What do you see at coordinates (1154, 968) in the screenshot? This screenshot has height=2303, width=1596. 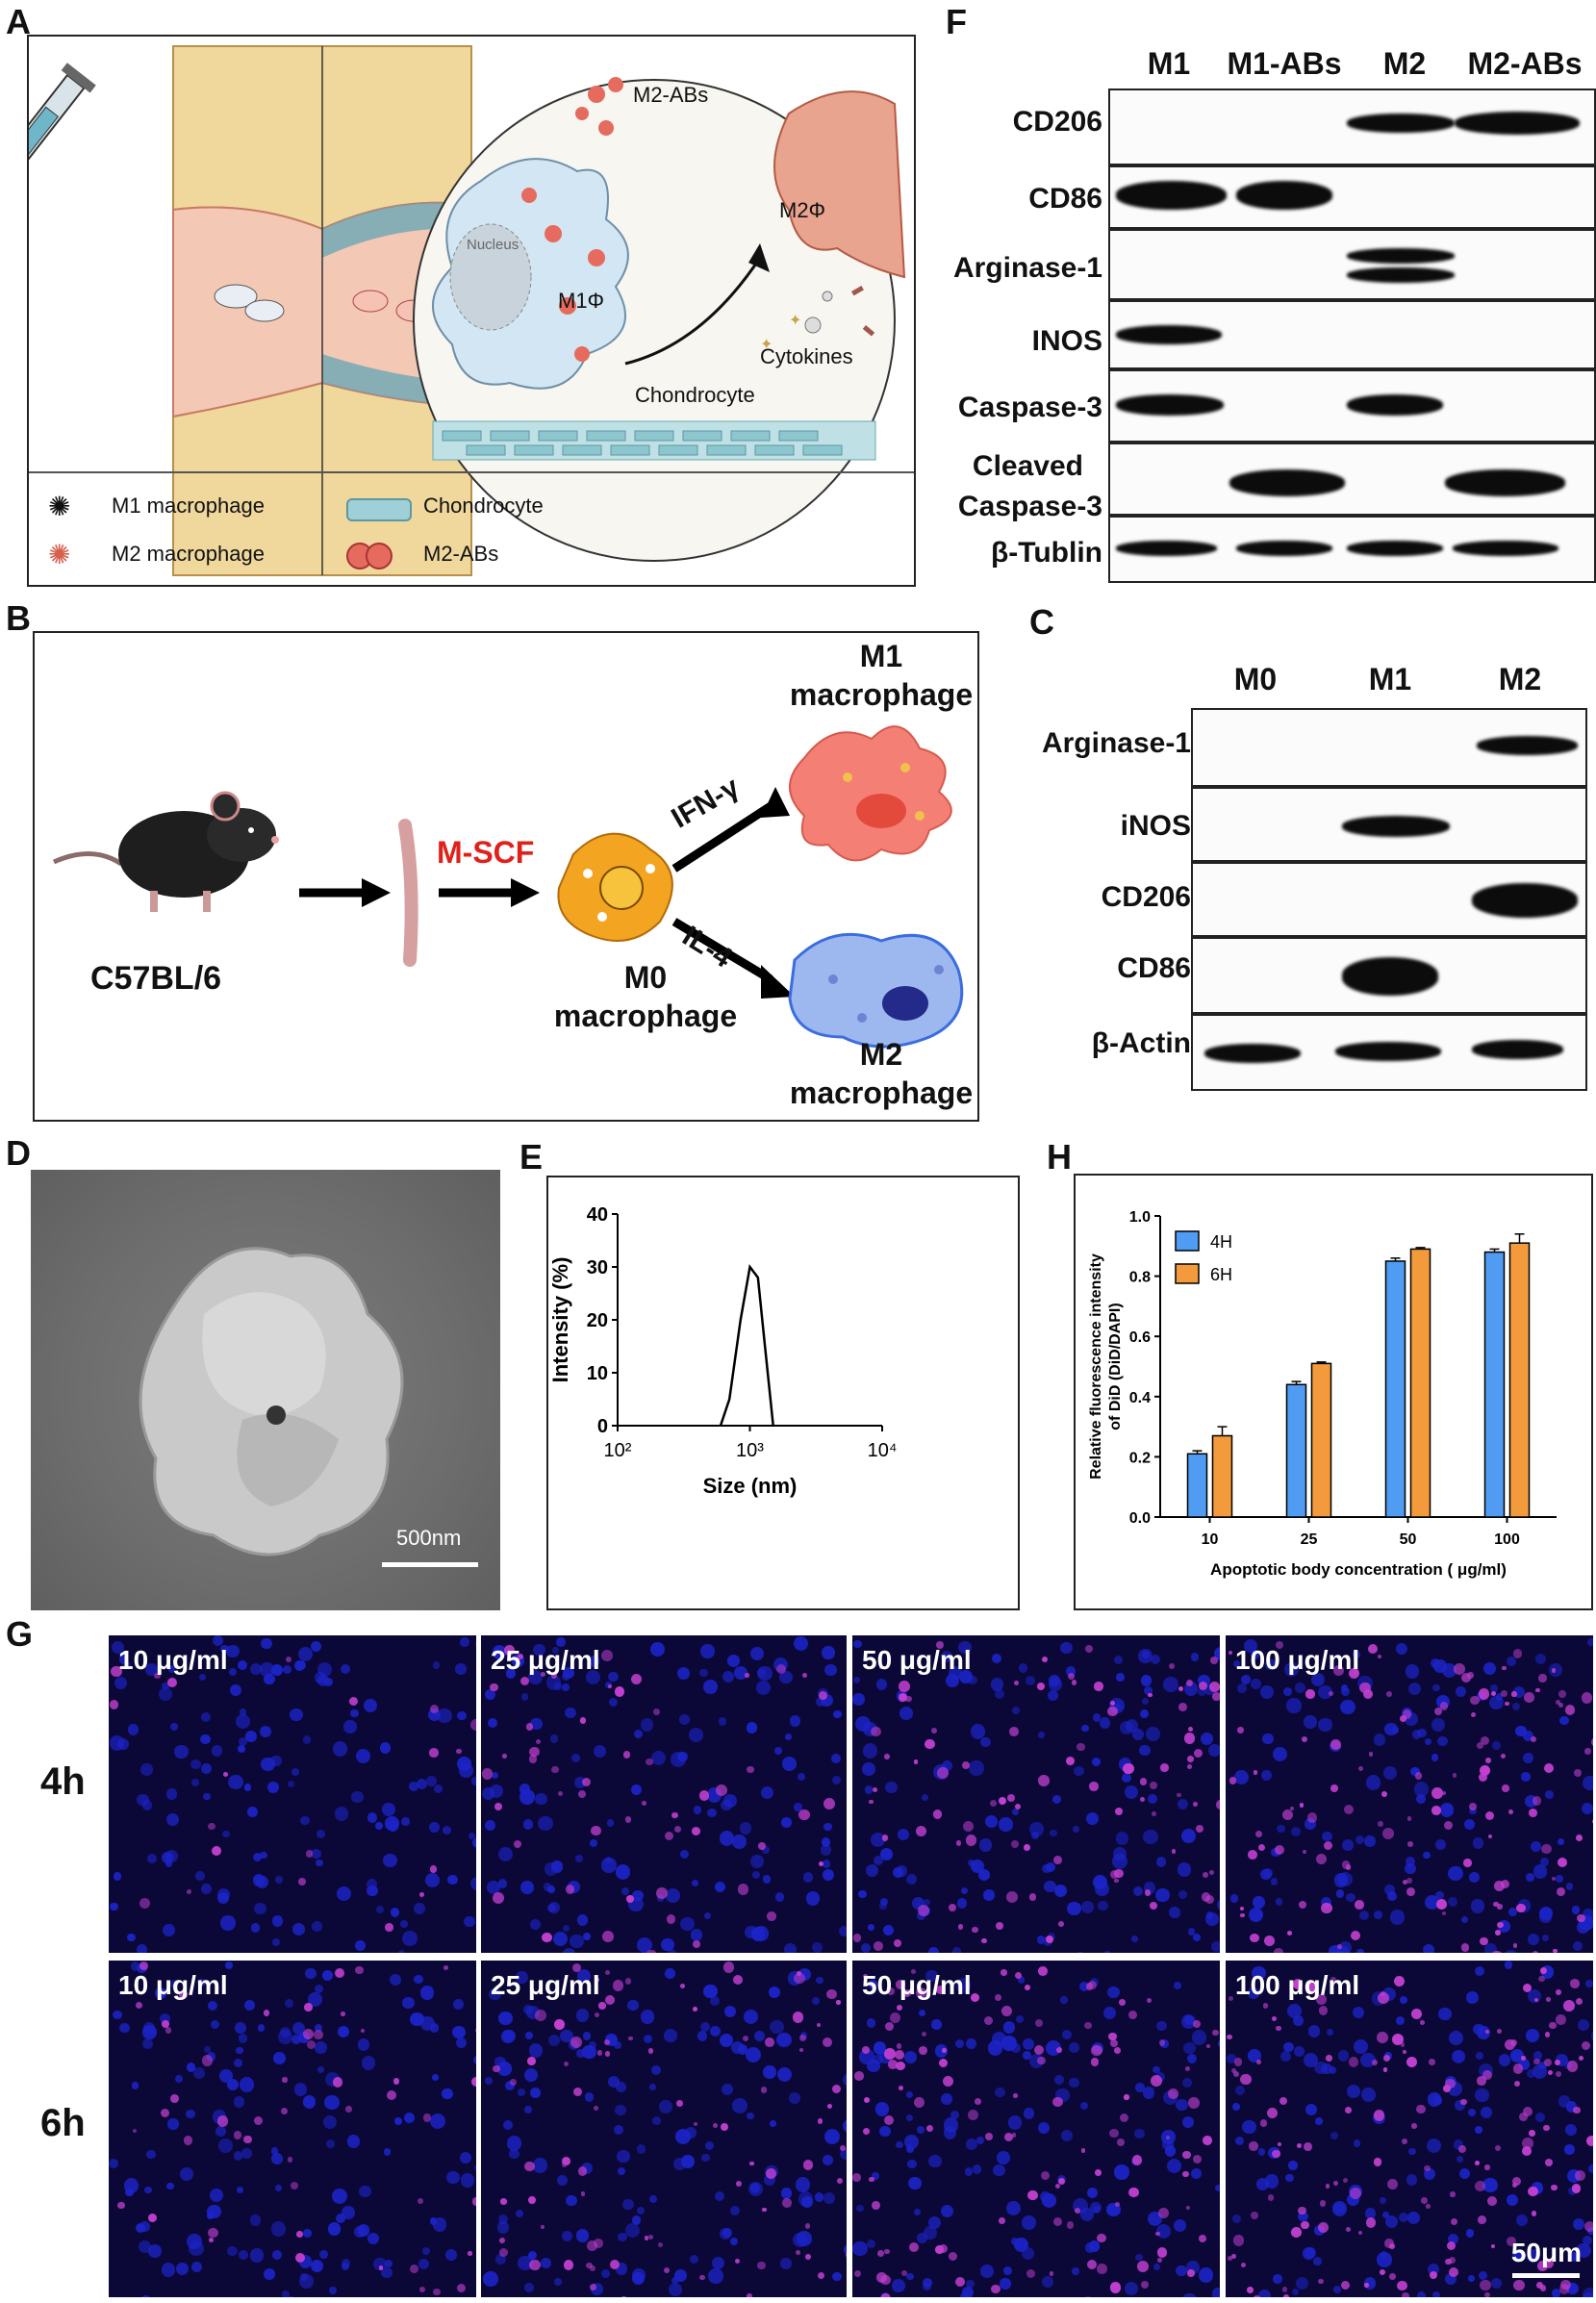 I see `row-c-cd86: CD86` at bounding box center [1154, 968].